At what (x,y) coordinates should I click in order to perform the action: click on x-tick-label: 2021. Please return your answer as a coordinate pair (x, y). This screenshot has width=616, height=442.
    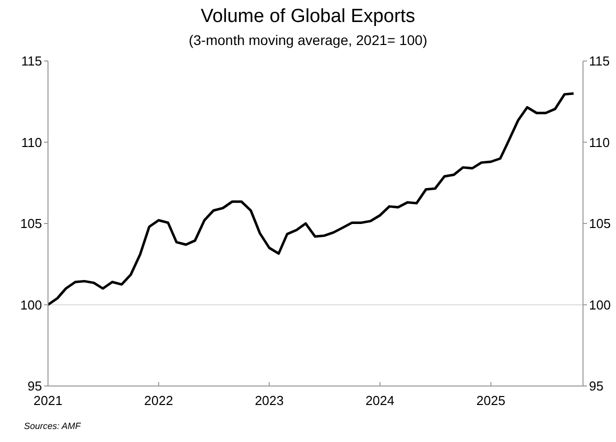
    Looking at the image, I should click on (48, 400).